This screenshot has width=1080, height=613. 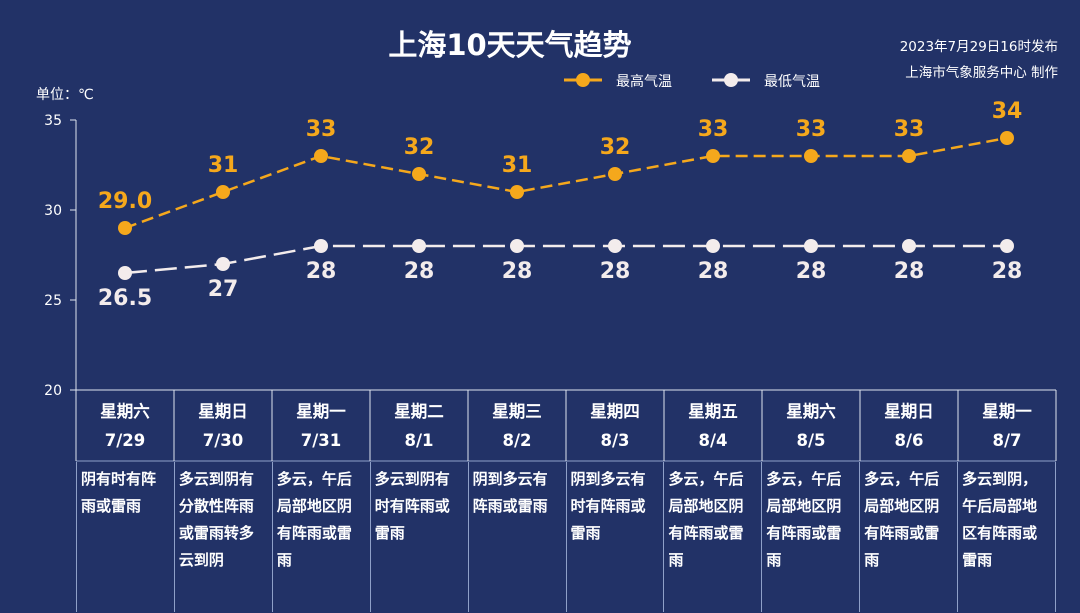 What do you see at coordinates (615, 411) in the screenshot?
I see `weekday-label: 星期四` at bounding box center [615, 411].